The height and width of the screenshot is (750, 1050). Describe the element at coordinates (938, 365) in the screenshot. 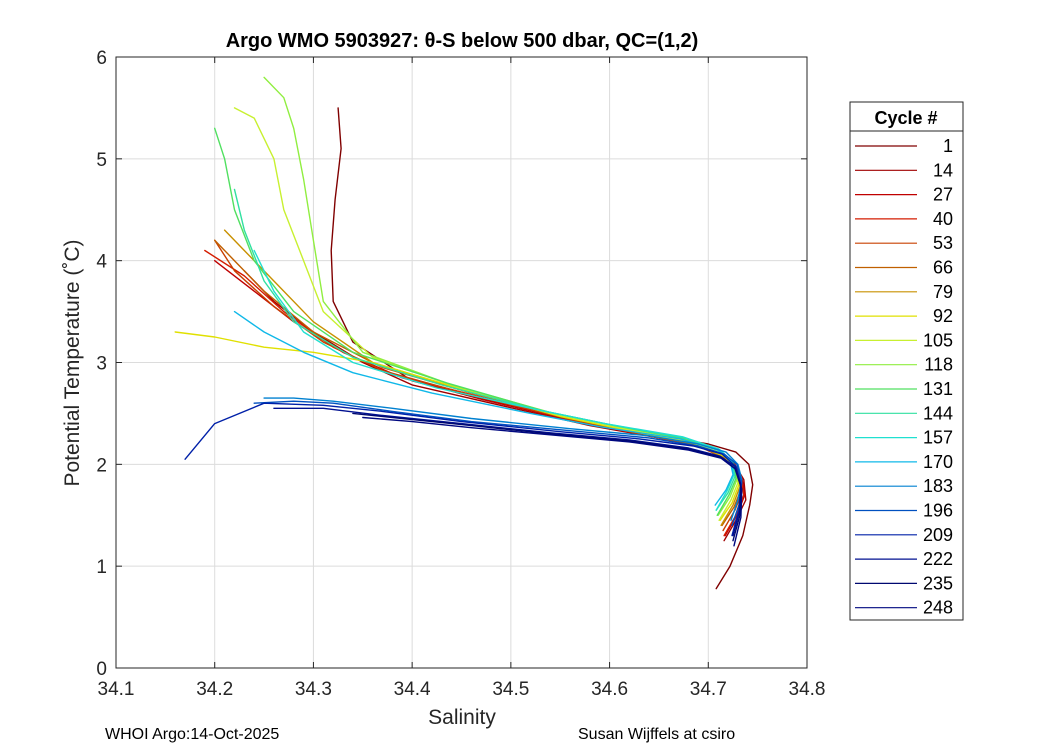

I see `legend-label-118: 118` at that location.